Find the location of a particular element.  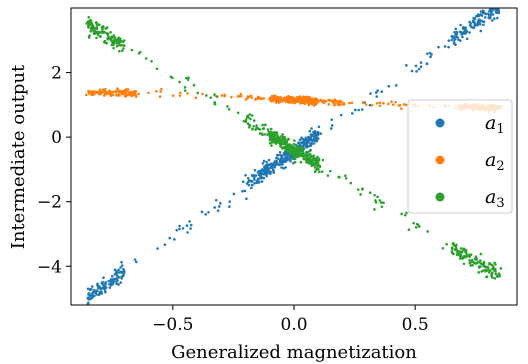

legend-marker-a3 is located at coordinates (440, 197).